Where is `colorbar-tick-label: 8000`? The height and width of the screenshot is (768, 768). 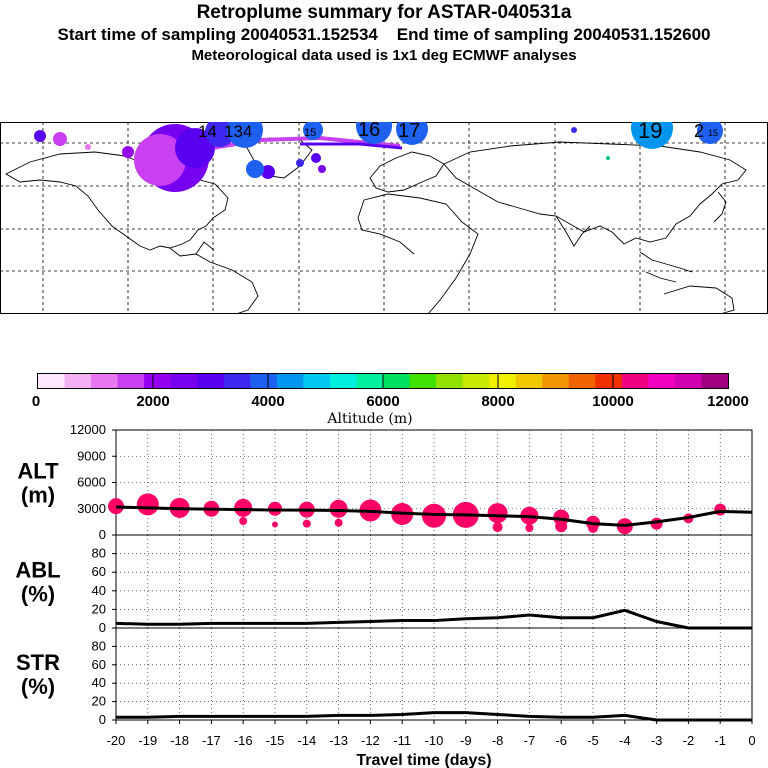
colorbar-tick-label: 8000 is located at coordinates (497, 401).